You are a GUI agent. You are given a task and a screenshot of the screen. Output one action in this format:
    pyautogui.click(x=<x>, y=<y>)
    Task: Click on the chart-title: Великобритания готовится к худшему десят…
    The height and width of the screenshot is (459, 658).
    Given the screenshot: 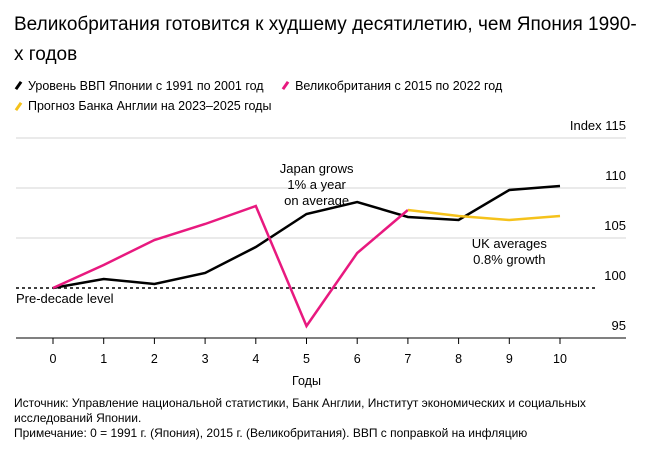 What is the action you would take?
    pyautogui.click(x=325, y=39)
    